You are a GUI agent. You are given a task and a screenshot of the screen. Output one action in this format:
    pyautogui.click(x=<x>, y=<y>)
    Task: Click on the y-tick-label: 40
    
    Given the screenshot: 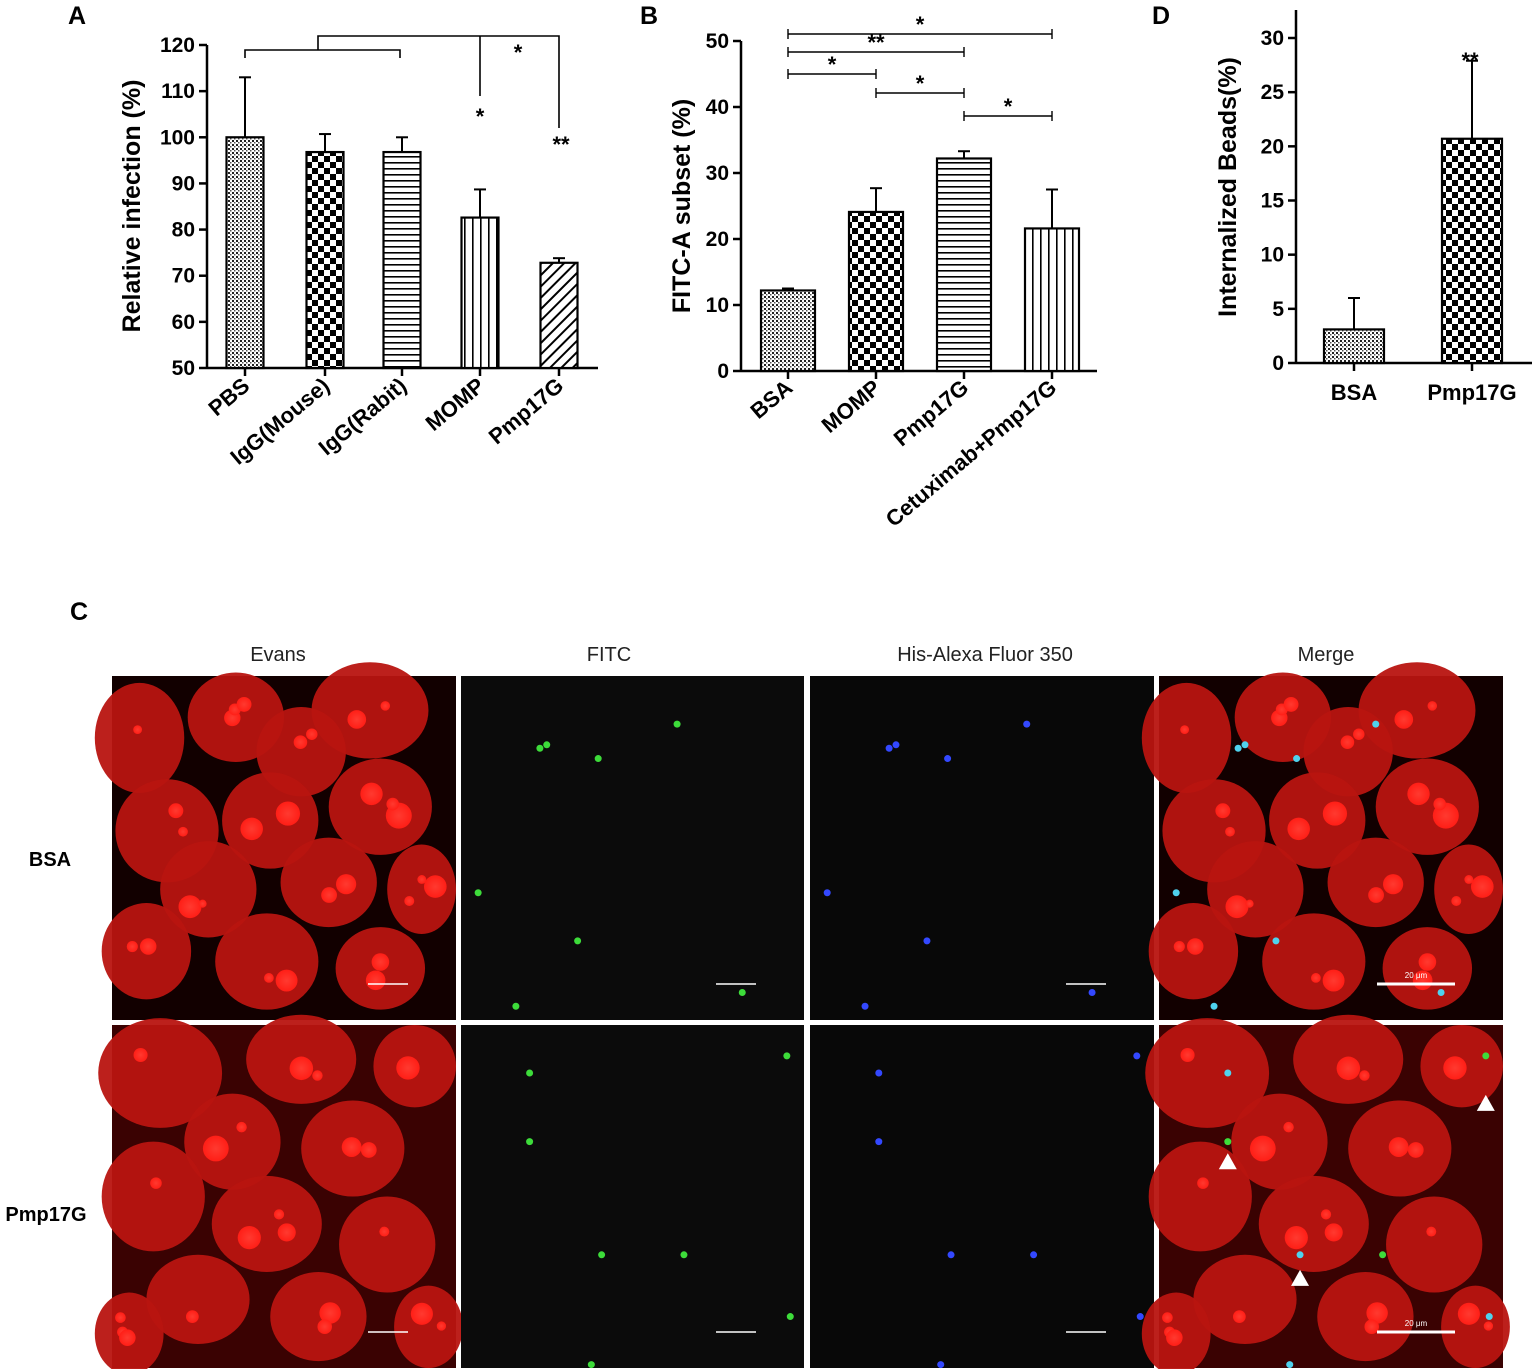 What is the action you would take?
    pyautogui.click(x=717, y=107)
    